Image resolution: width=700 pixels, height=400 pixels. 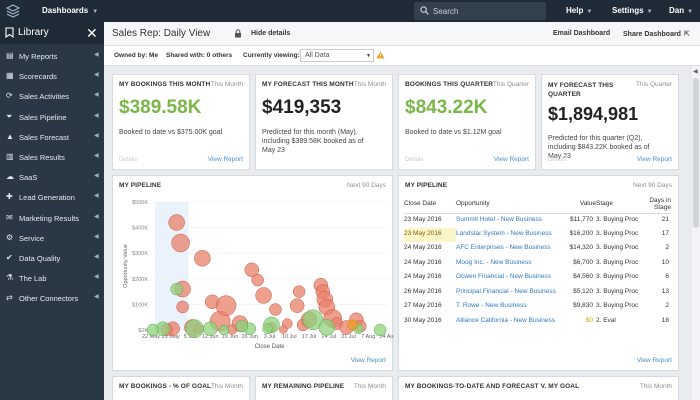 I want to click on table-cell-value: $14,320, so click(x=581, y=247).